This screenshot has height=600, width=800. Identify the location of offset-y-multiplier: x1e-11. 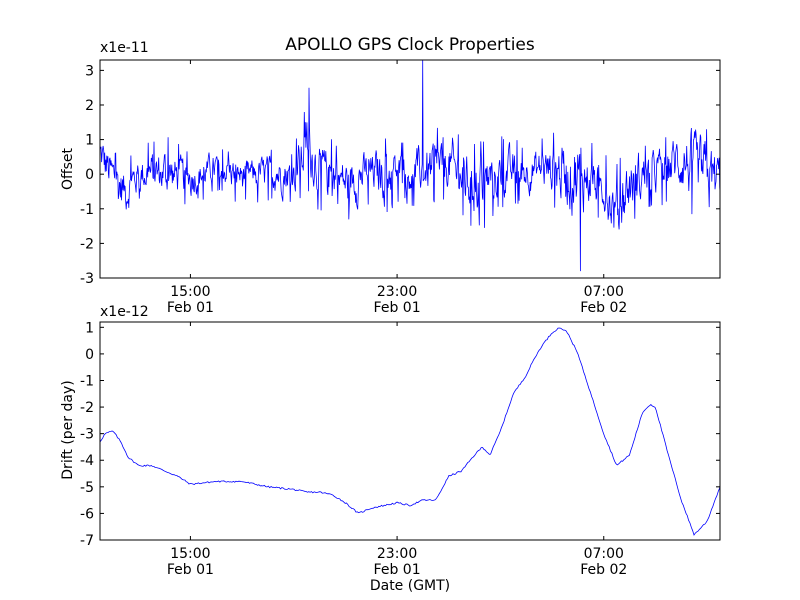
(124, 48).